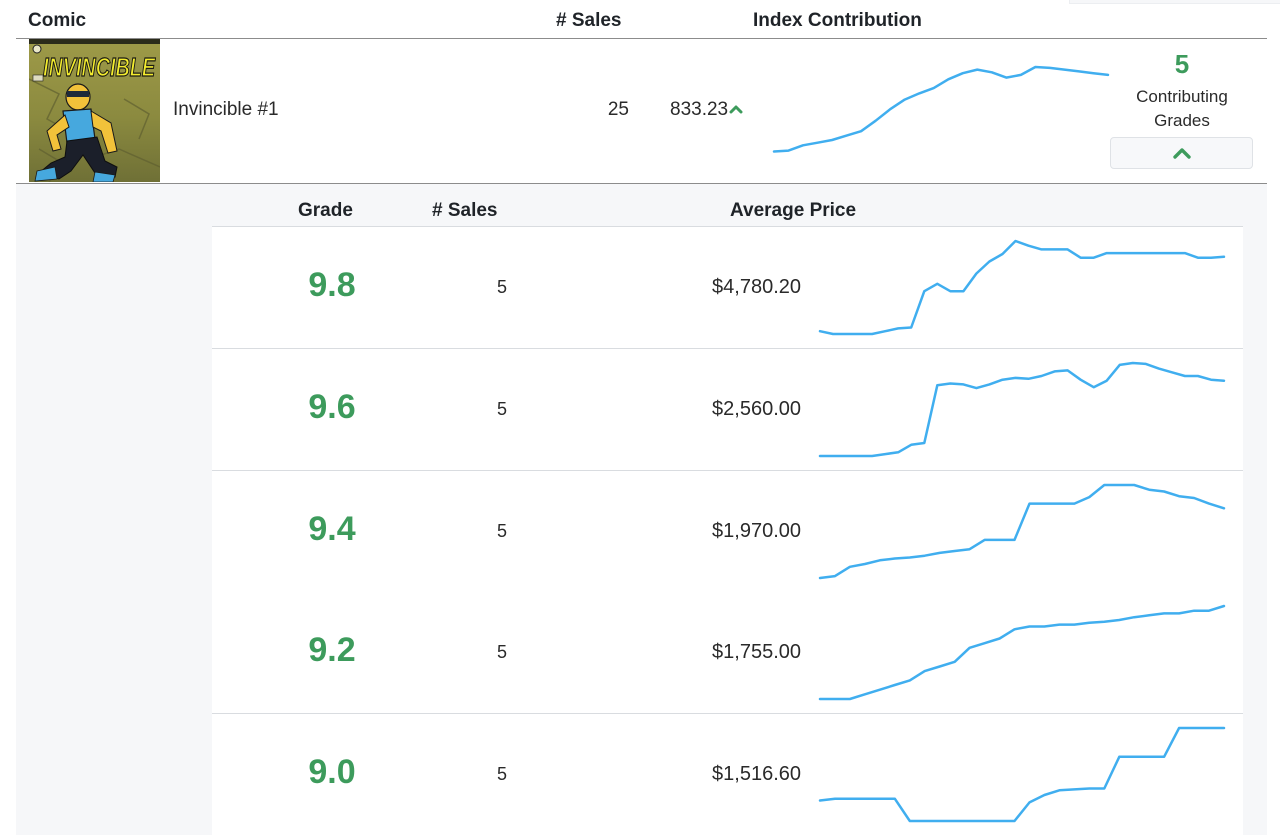 Image resolution: width=1280 pixels, height=835 pixels. I want to click on contributing-grades: 5 Contributing Grades, so click(1182, 90).